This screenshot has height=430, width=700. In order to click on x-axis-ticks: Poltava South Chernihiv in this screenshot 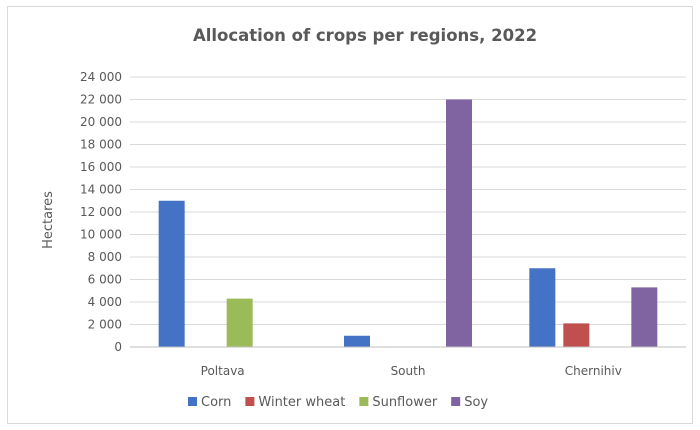, I will do `click(411, 371)`.